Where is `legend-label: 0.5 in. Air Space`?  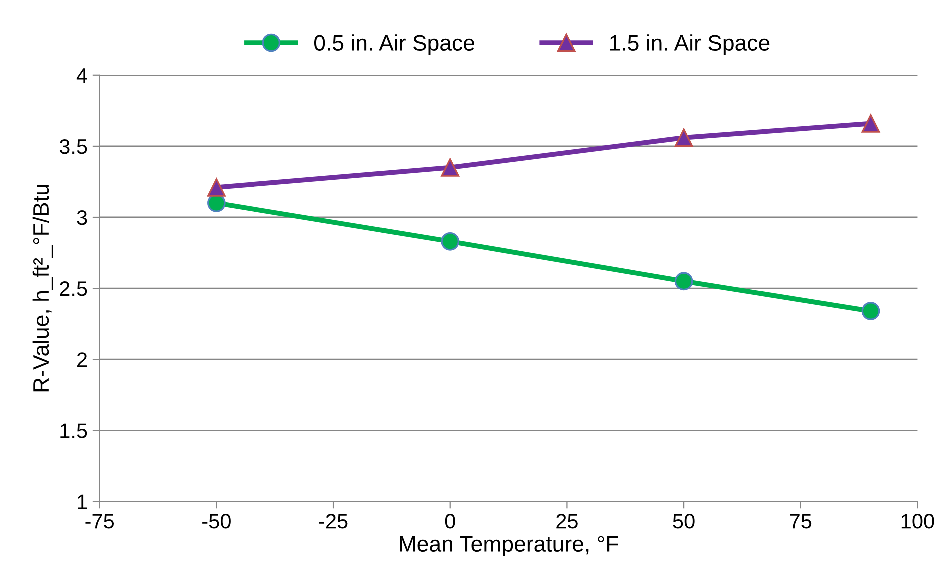
legend-label: 0.5 in. Air Space is located at coordinates (394, 45).